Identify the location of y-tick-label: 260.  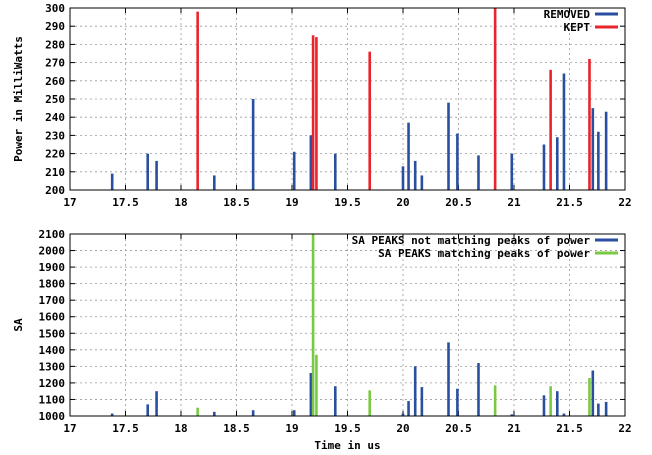
(55, 81).